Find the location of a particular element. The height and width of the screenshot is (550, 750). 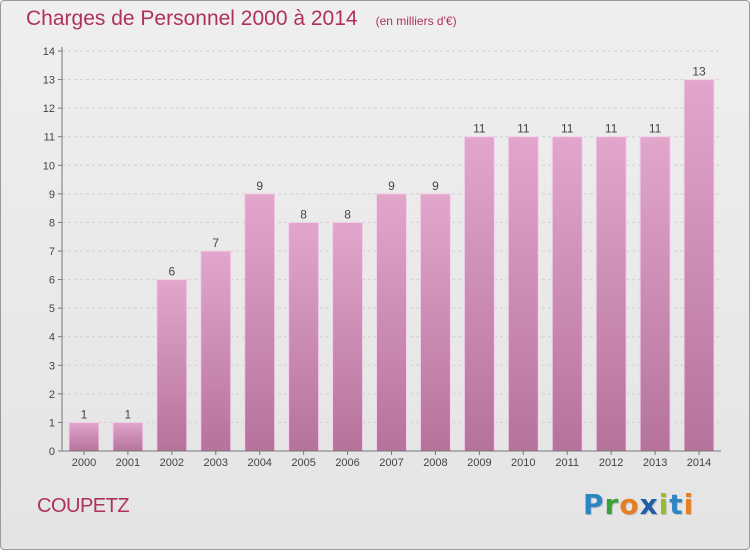

logo-letter: P is located at coordinates (594, 504).